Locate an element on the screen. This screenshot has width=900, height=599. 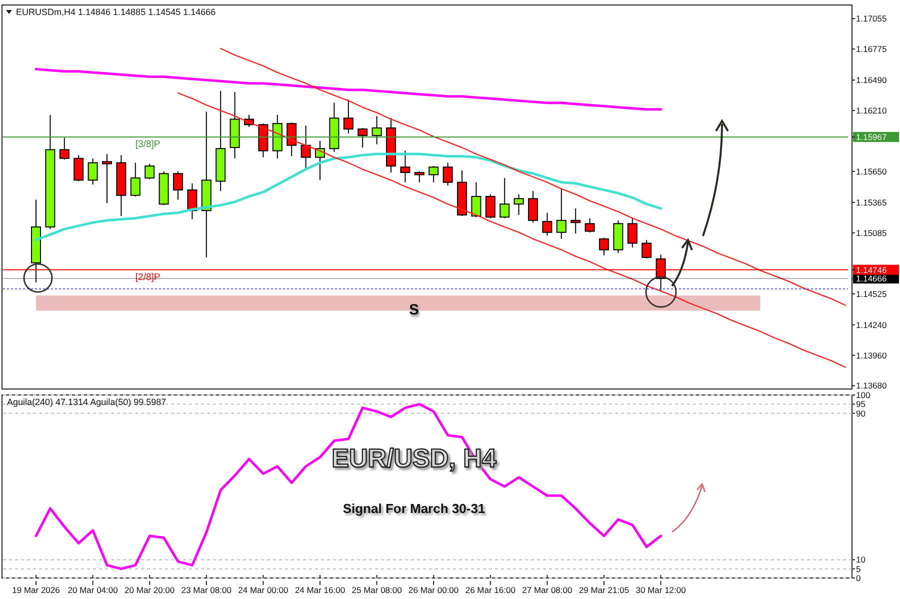
y-tick-label: 0 is located at coordinates (858, 578).